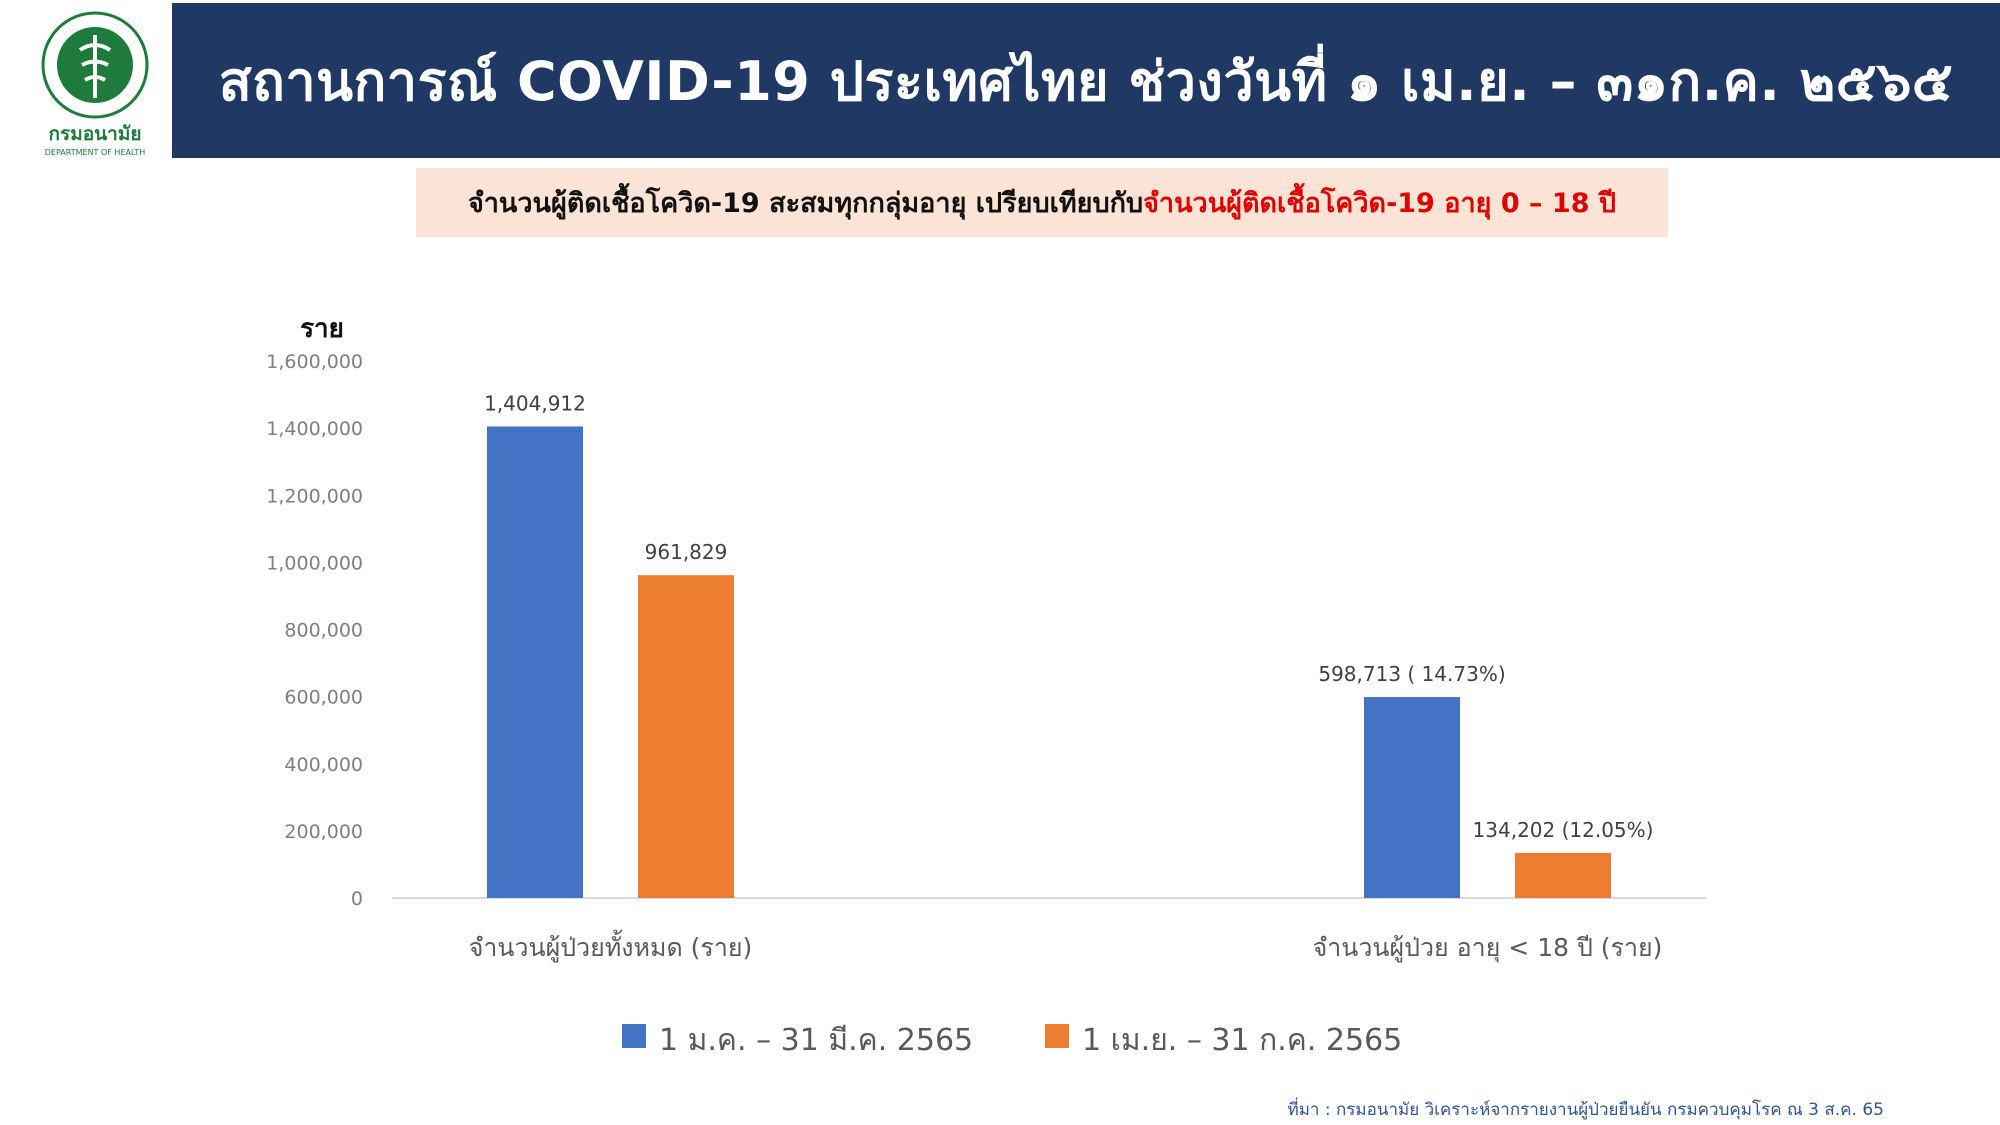 The height and width of the screenshot is (1125, 2000). Describe the element at coordinates (686, 552) in the screenshot. I see `data-label: 961,829` at that location.